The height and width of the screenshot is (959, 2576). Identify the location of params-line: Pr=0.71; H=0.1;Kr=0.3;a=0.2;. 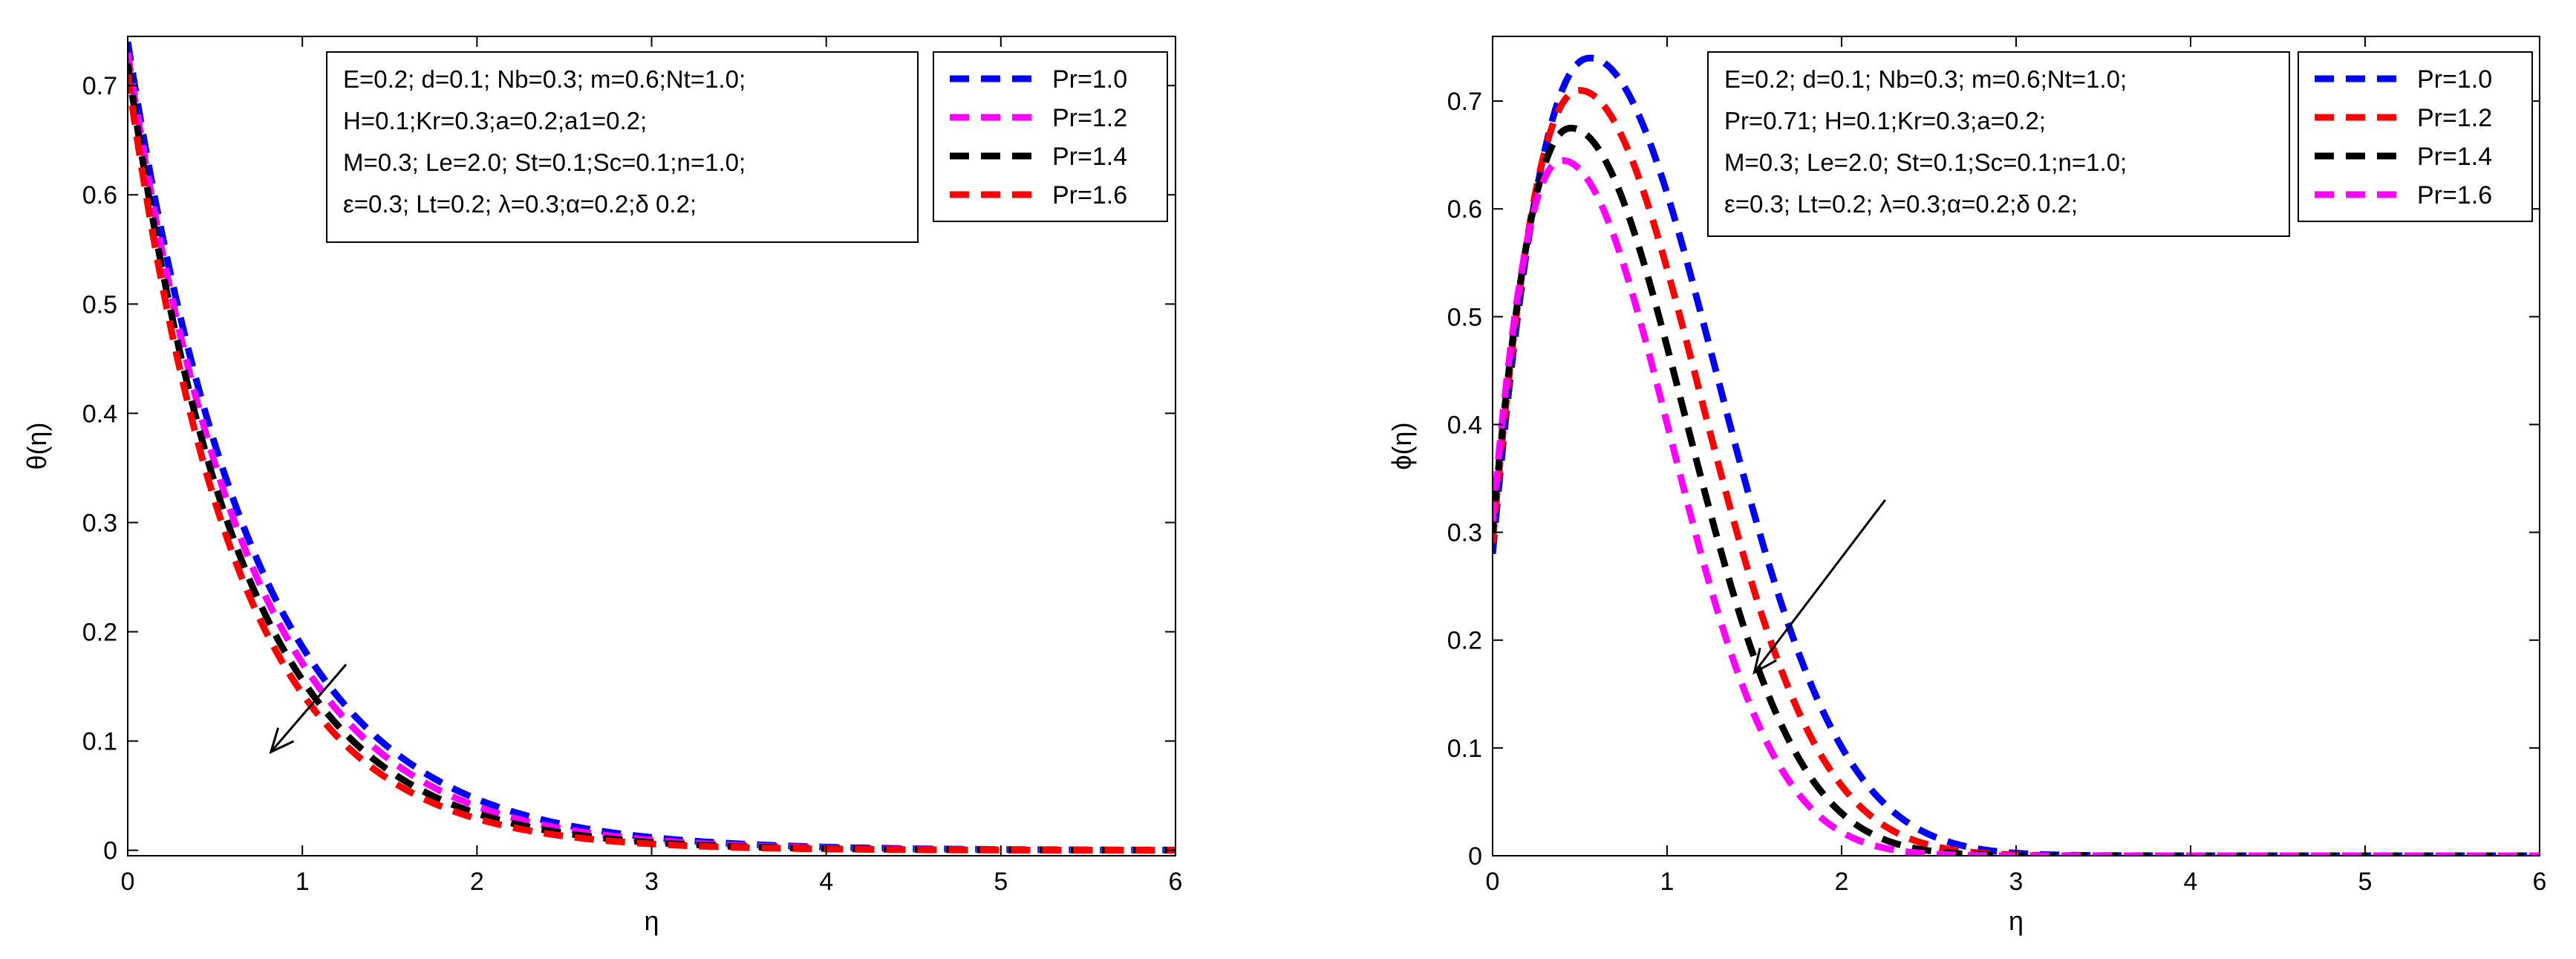
(1885, 120).